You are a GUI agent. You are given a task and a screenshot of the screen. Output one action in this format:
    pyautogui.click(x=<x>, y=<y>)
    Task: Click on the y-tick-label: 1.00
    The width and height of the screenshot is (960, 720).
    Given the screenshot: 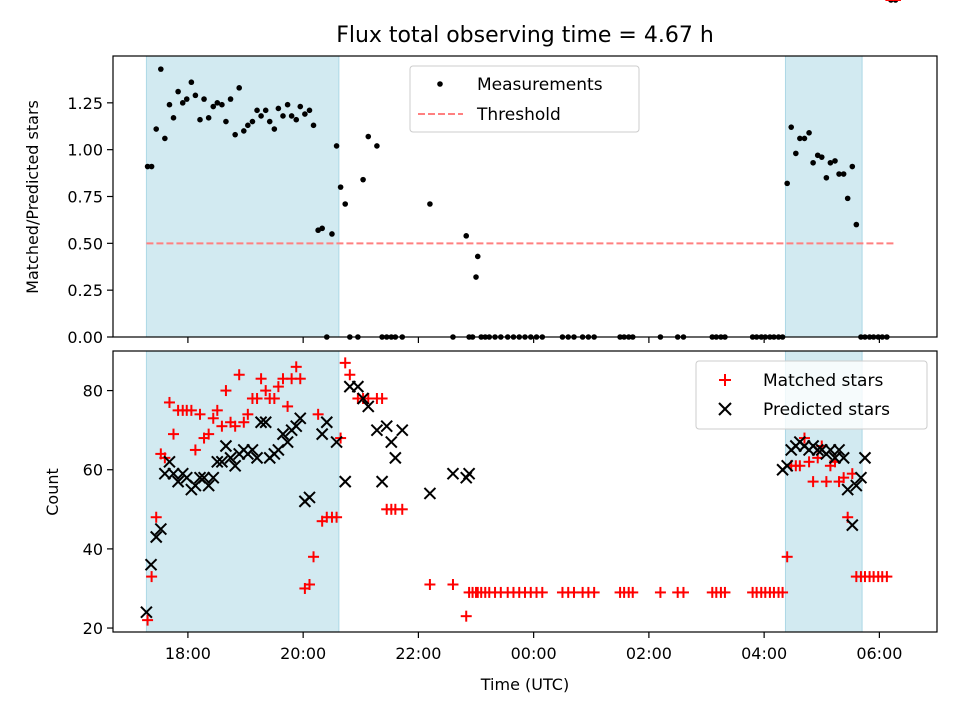 What is the action you would take?
    pyautogui.click(x=85, y=150)
    